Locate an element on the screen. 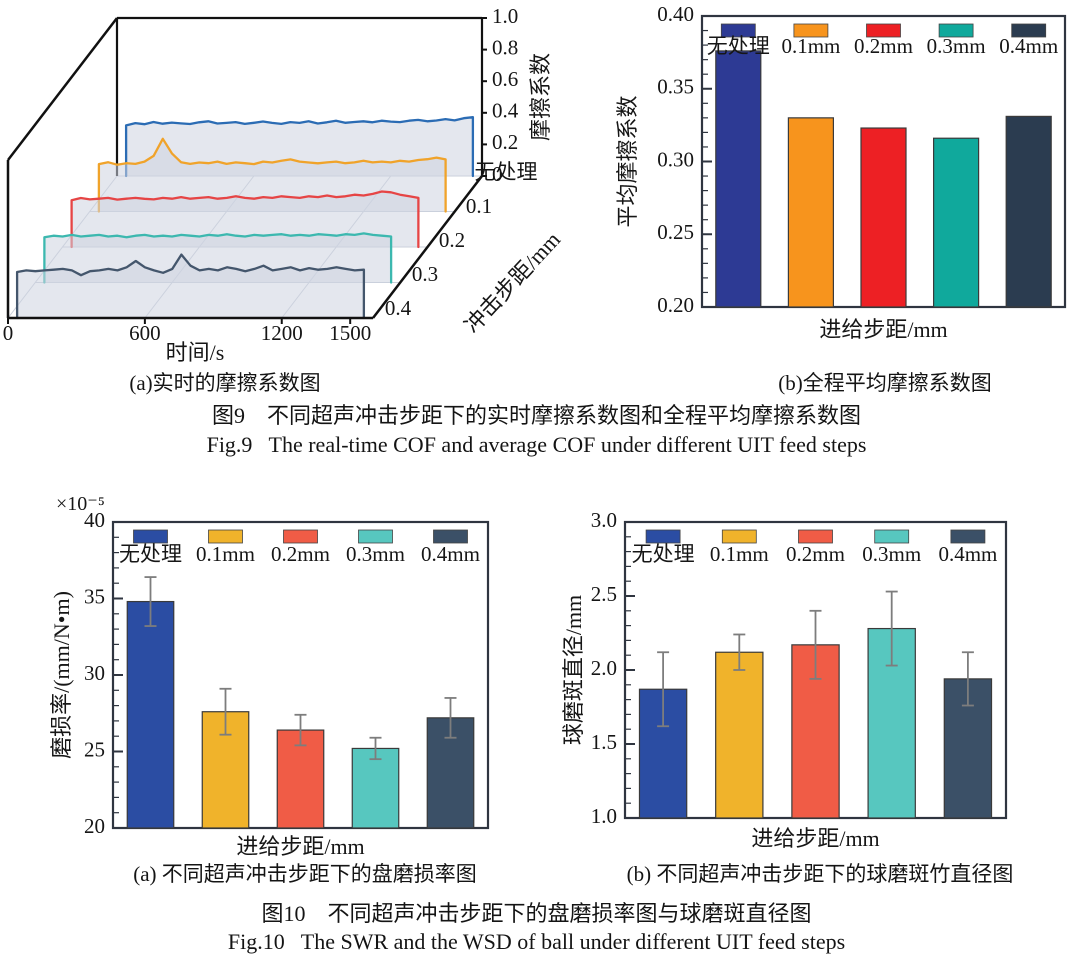 This screenshot has height=973, width=1073. y-tick-label: 2.0 is located at coordinates (604, 668).